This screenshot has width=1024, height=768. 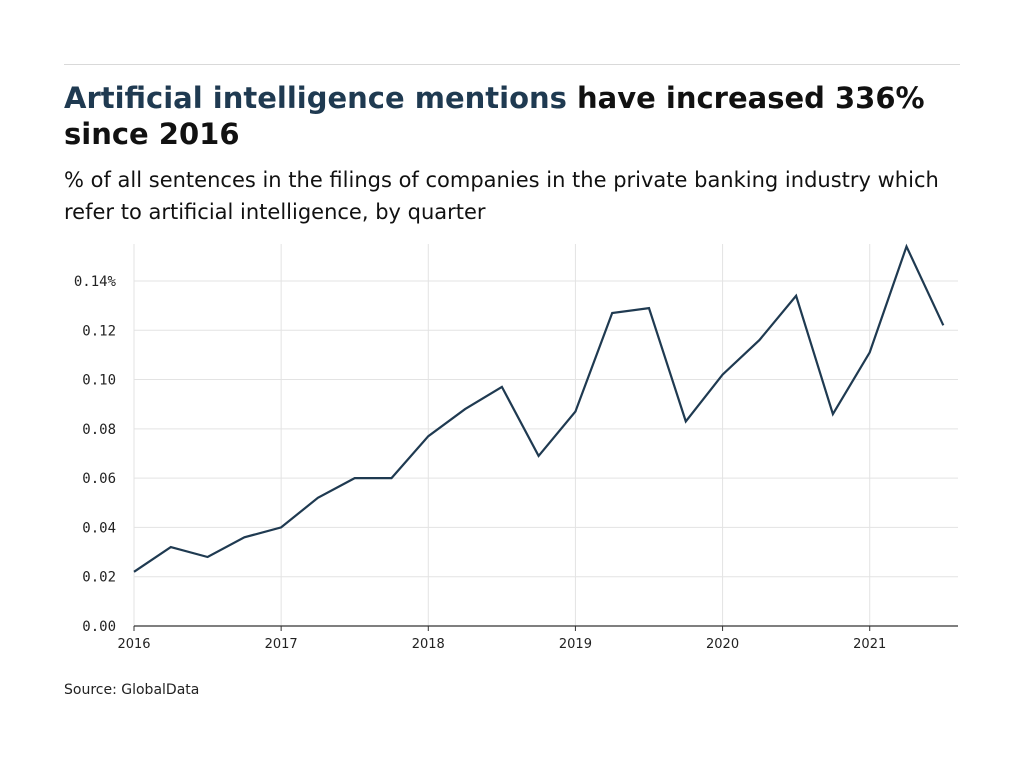 What do you see at coordinates (99, 578) in the screenshot?
I see `y-tick-label-1: 0.02` at bounding box center [99, 578].